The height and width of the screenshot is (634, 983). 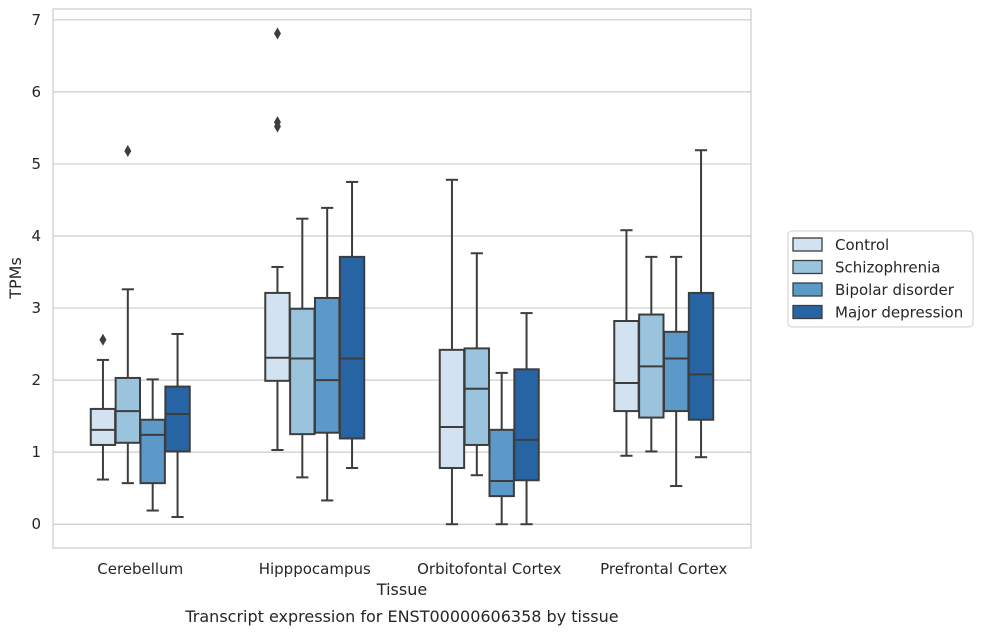 I want to click on legend-label: Control, so click(x=862, y=245).